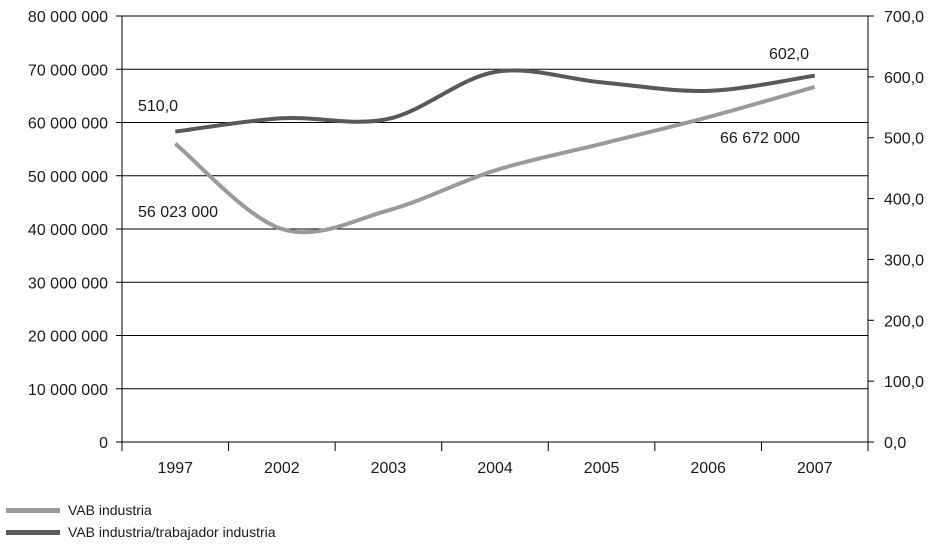 The width and height of the screenshot is (941, 546). I want to click on x-tick-label: 1997, so click(175, 468).